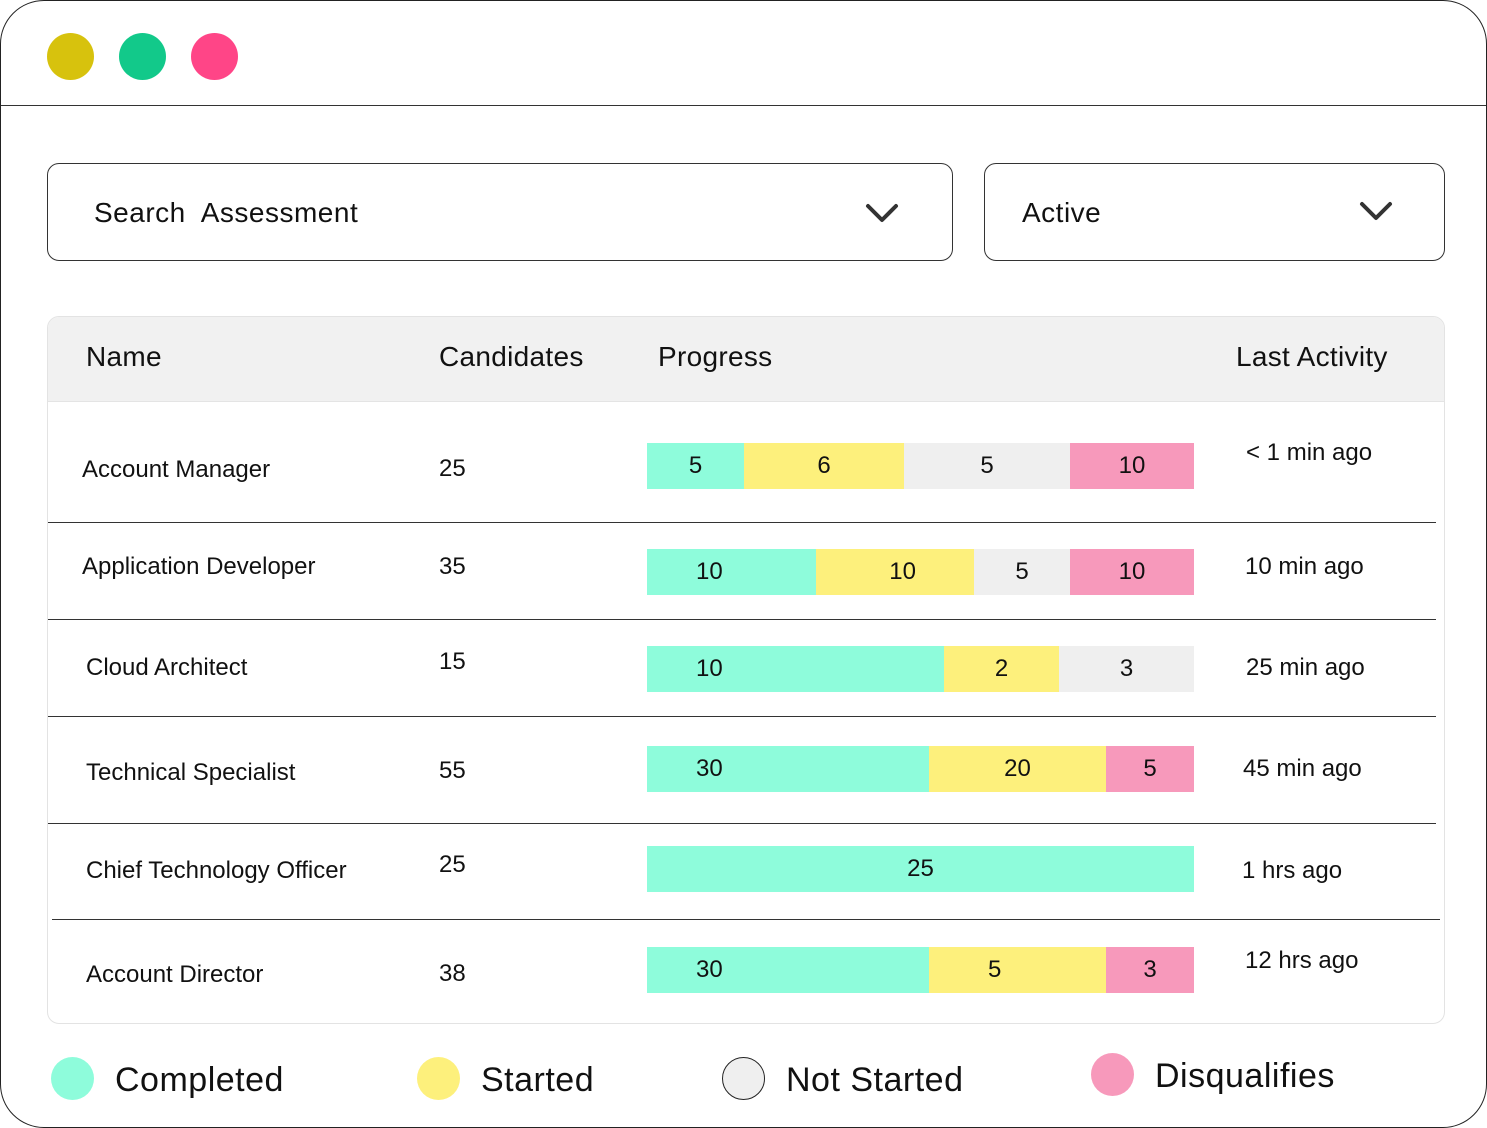  I want to click on progress-disqualified: 3, so click(1150, 970).